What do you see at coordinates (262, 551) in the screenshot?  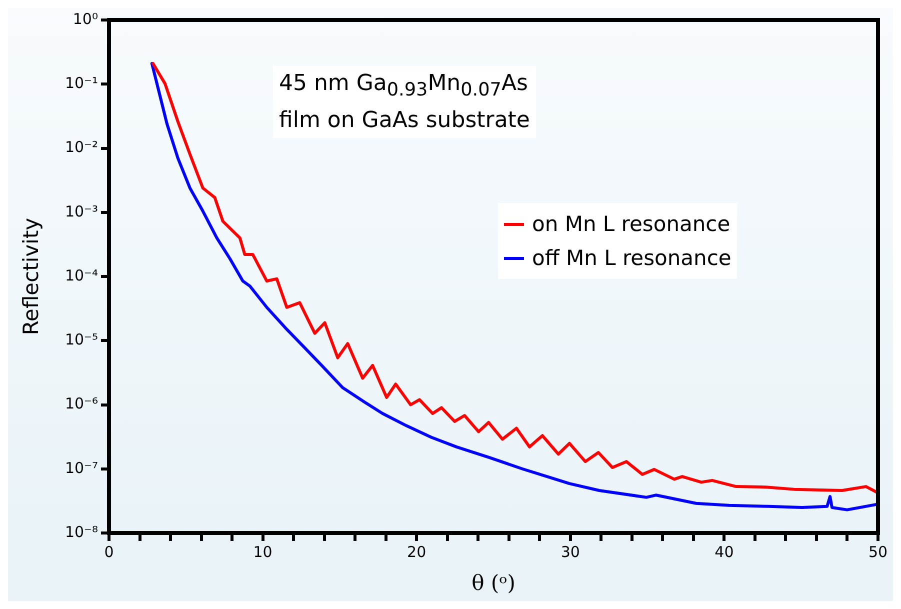 I see `x-tick-label: 10` at bounding box center [262, 551].